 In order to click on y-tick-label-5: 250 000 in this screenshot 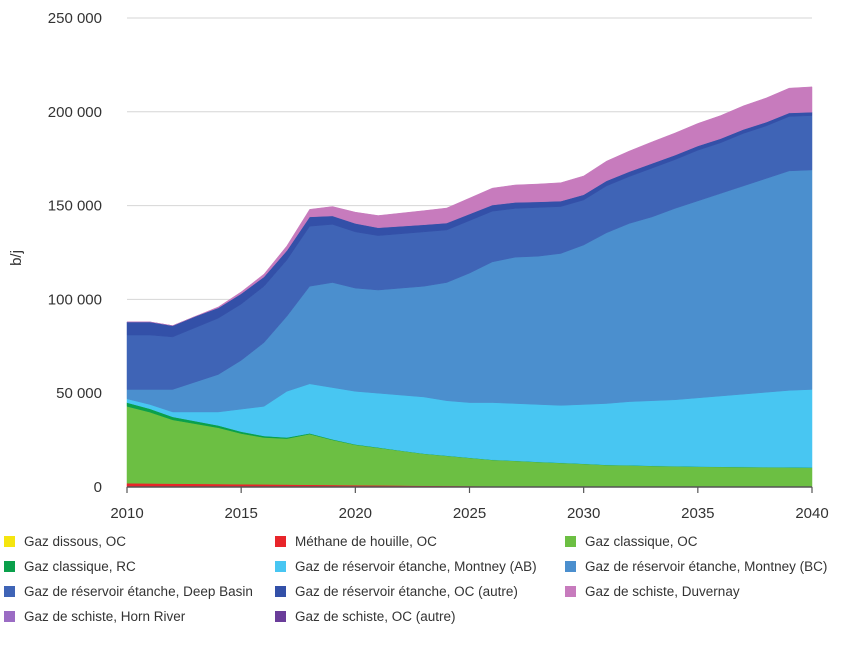, I will do `click(75, 18)`.